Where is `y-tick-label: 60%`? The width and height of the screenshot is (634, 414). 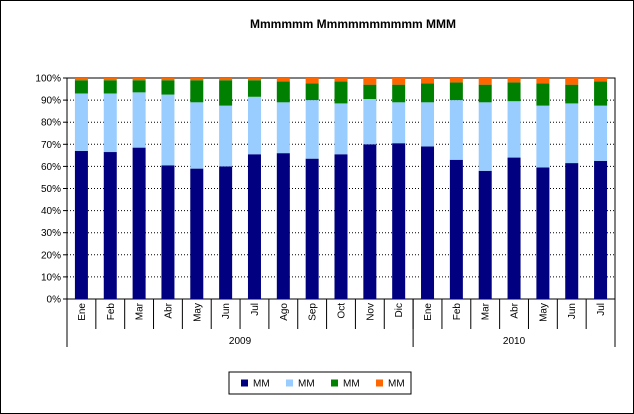
y-tick-label: 60% is located at coordinates (51, 167).